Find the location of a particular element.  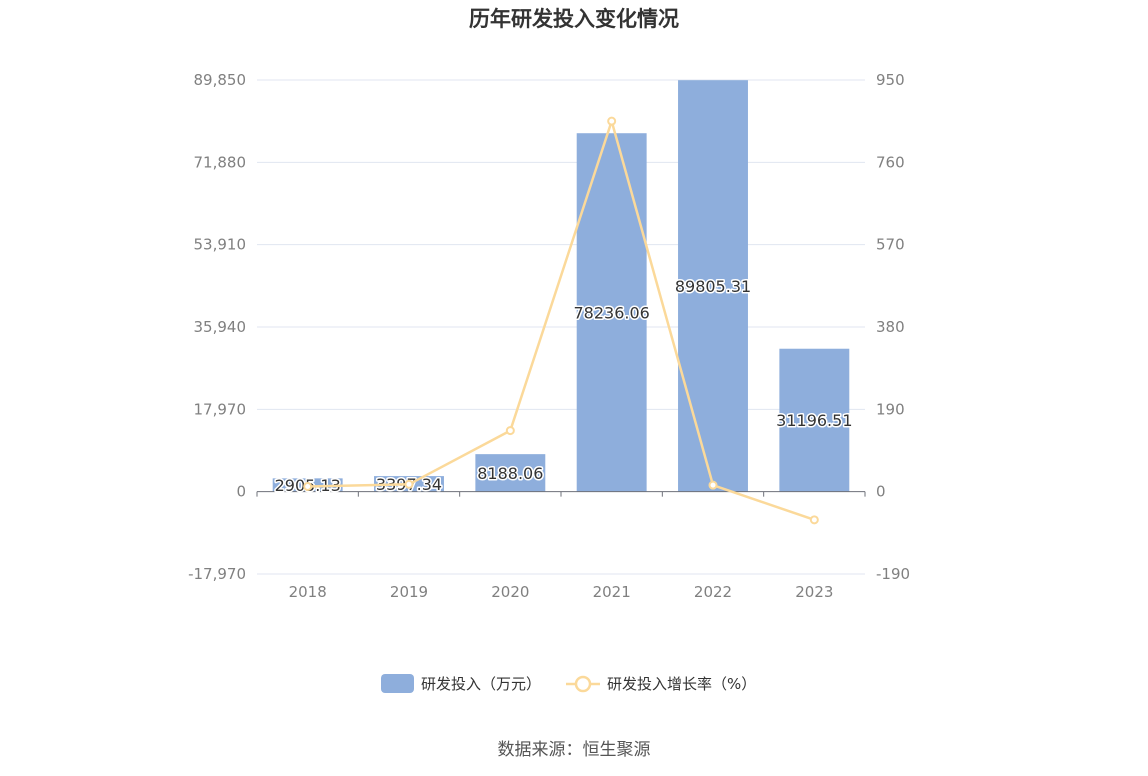

right-tick-label: 380 is located at coordinates (890, 327).